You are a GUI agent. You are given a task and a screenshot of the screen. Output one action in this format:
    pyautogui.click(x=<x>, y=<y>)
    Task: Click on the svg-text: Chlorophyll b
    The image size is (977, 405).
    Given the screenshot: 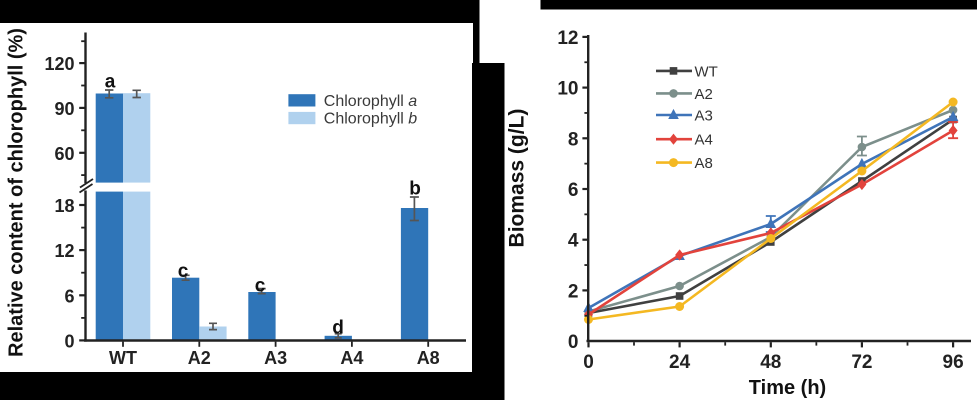 What is the action you would take?
    pyautogui.click(x=370, y=119)
    